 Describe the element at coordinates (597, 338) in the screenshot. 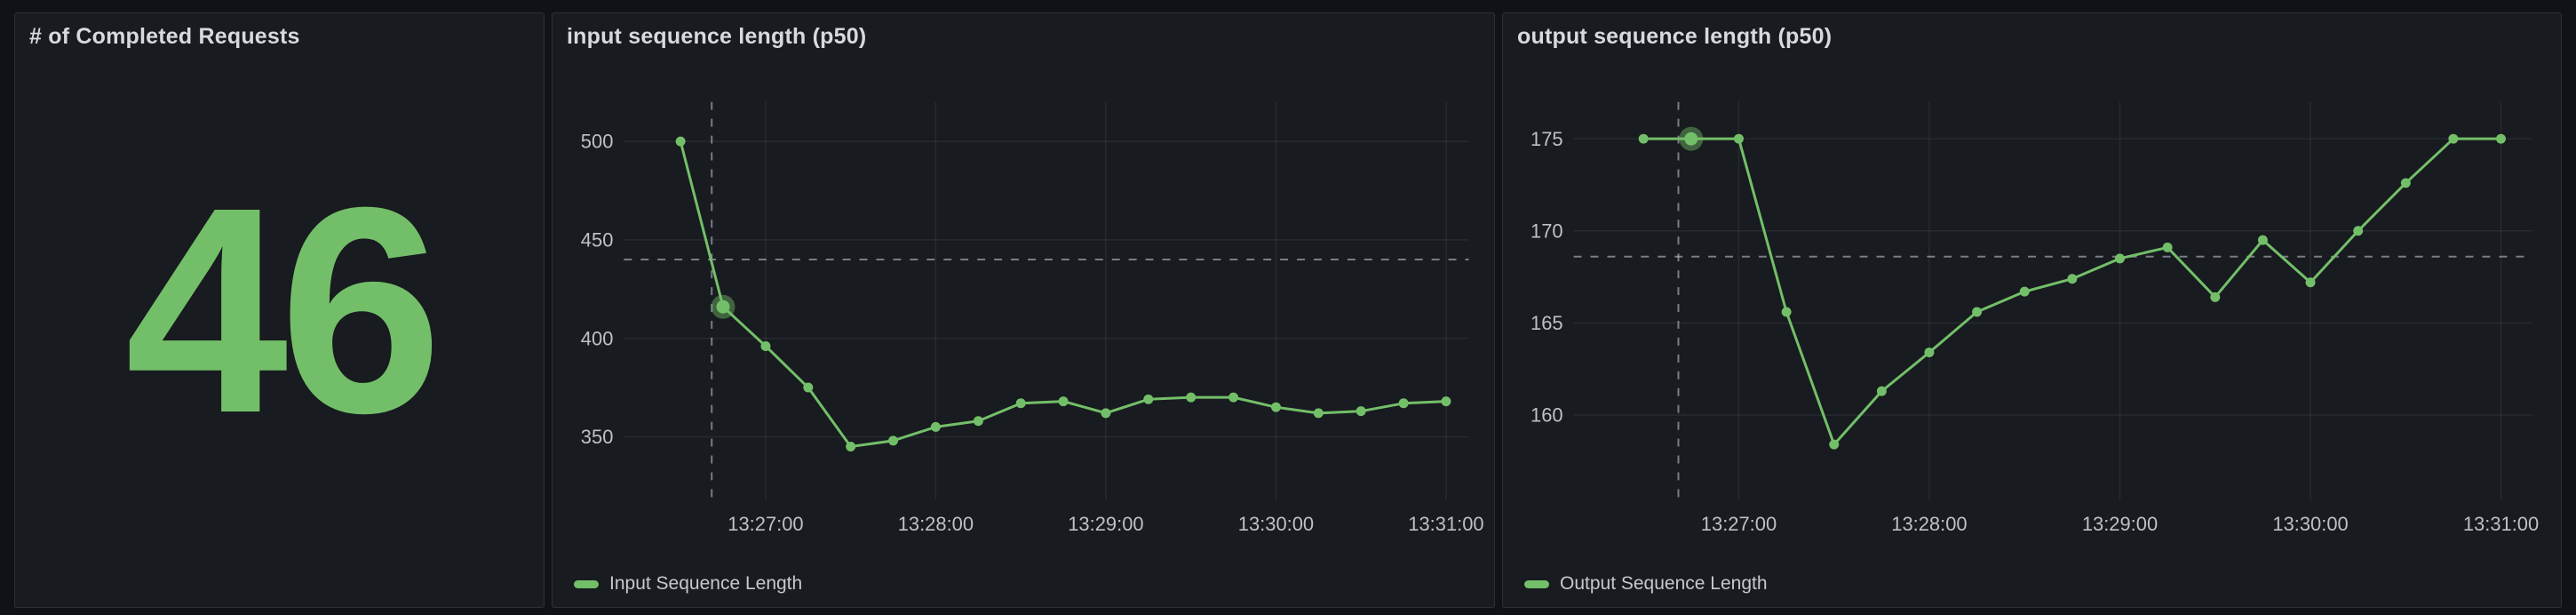

I see `y-tick-label: 400` at that location.